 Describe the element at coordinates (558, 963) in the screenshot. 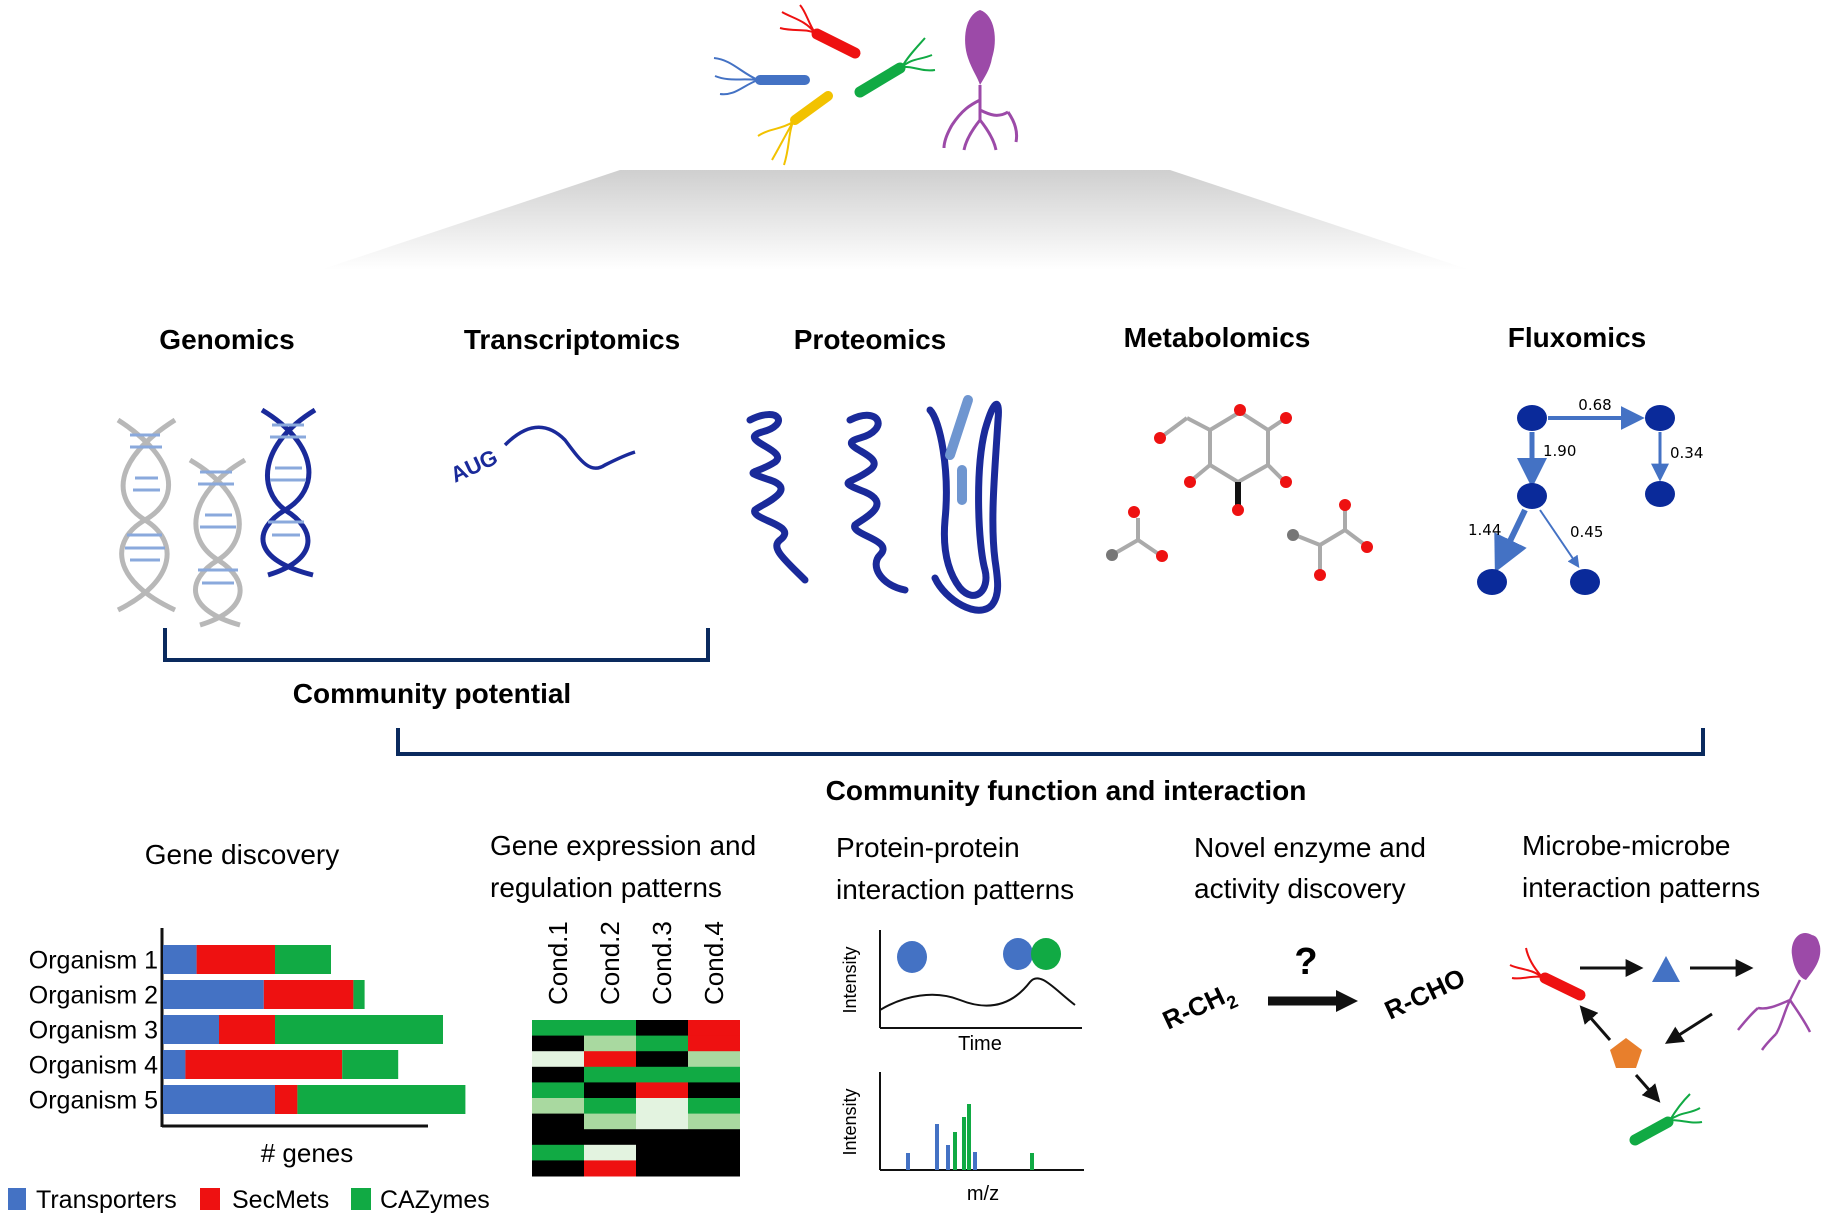

I see `heatmap-column-label: Cond.1` at that location.